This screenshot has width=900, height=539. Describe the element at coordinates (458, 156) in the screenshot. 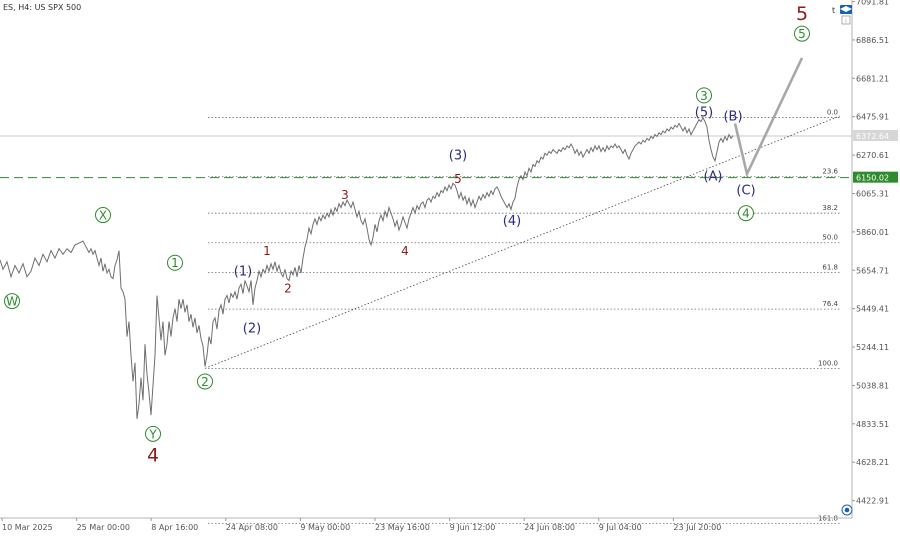

I see `wave-label: (3)` at that location.